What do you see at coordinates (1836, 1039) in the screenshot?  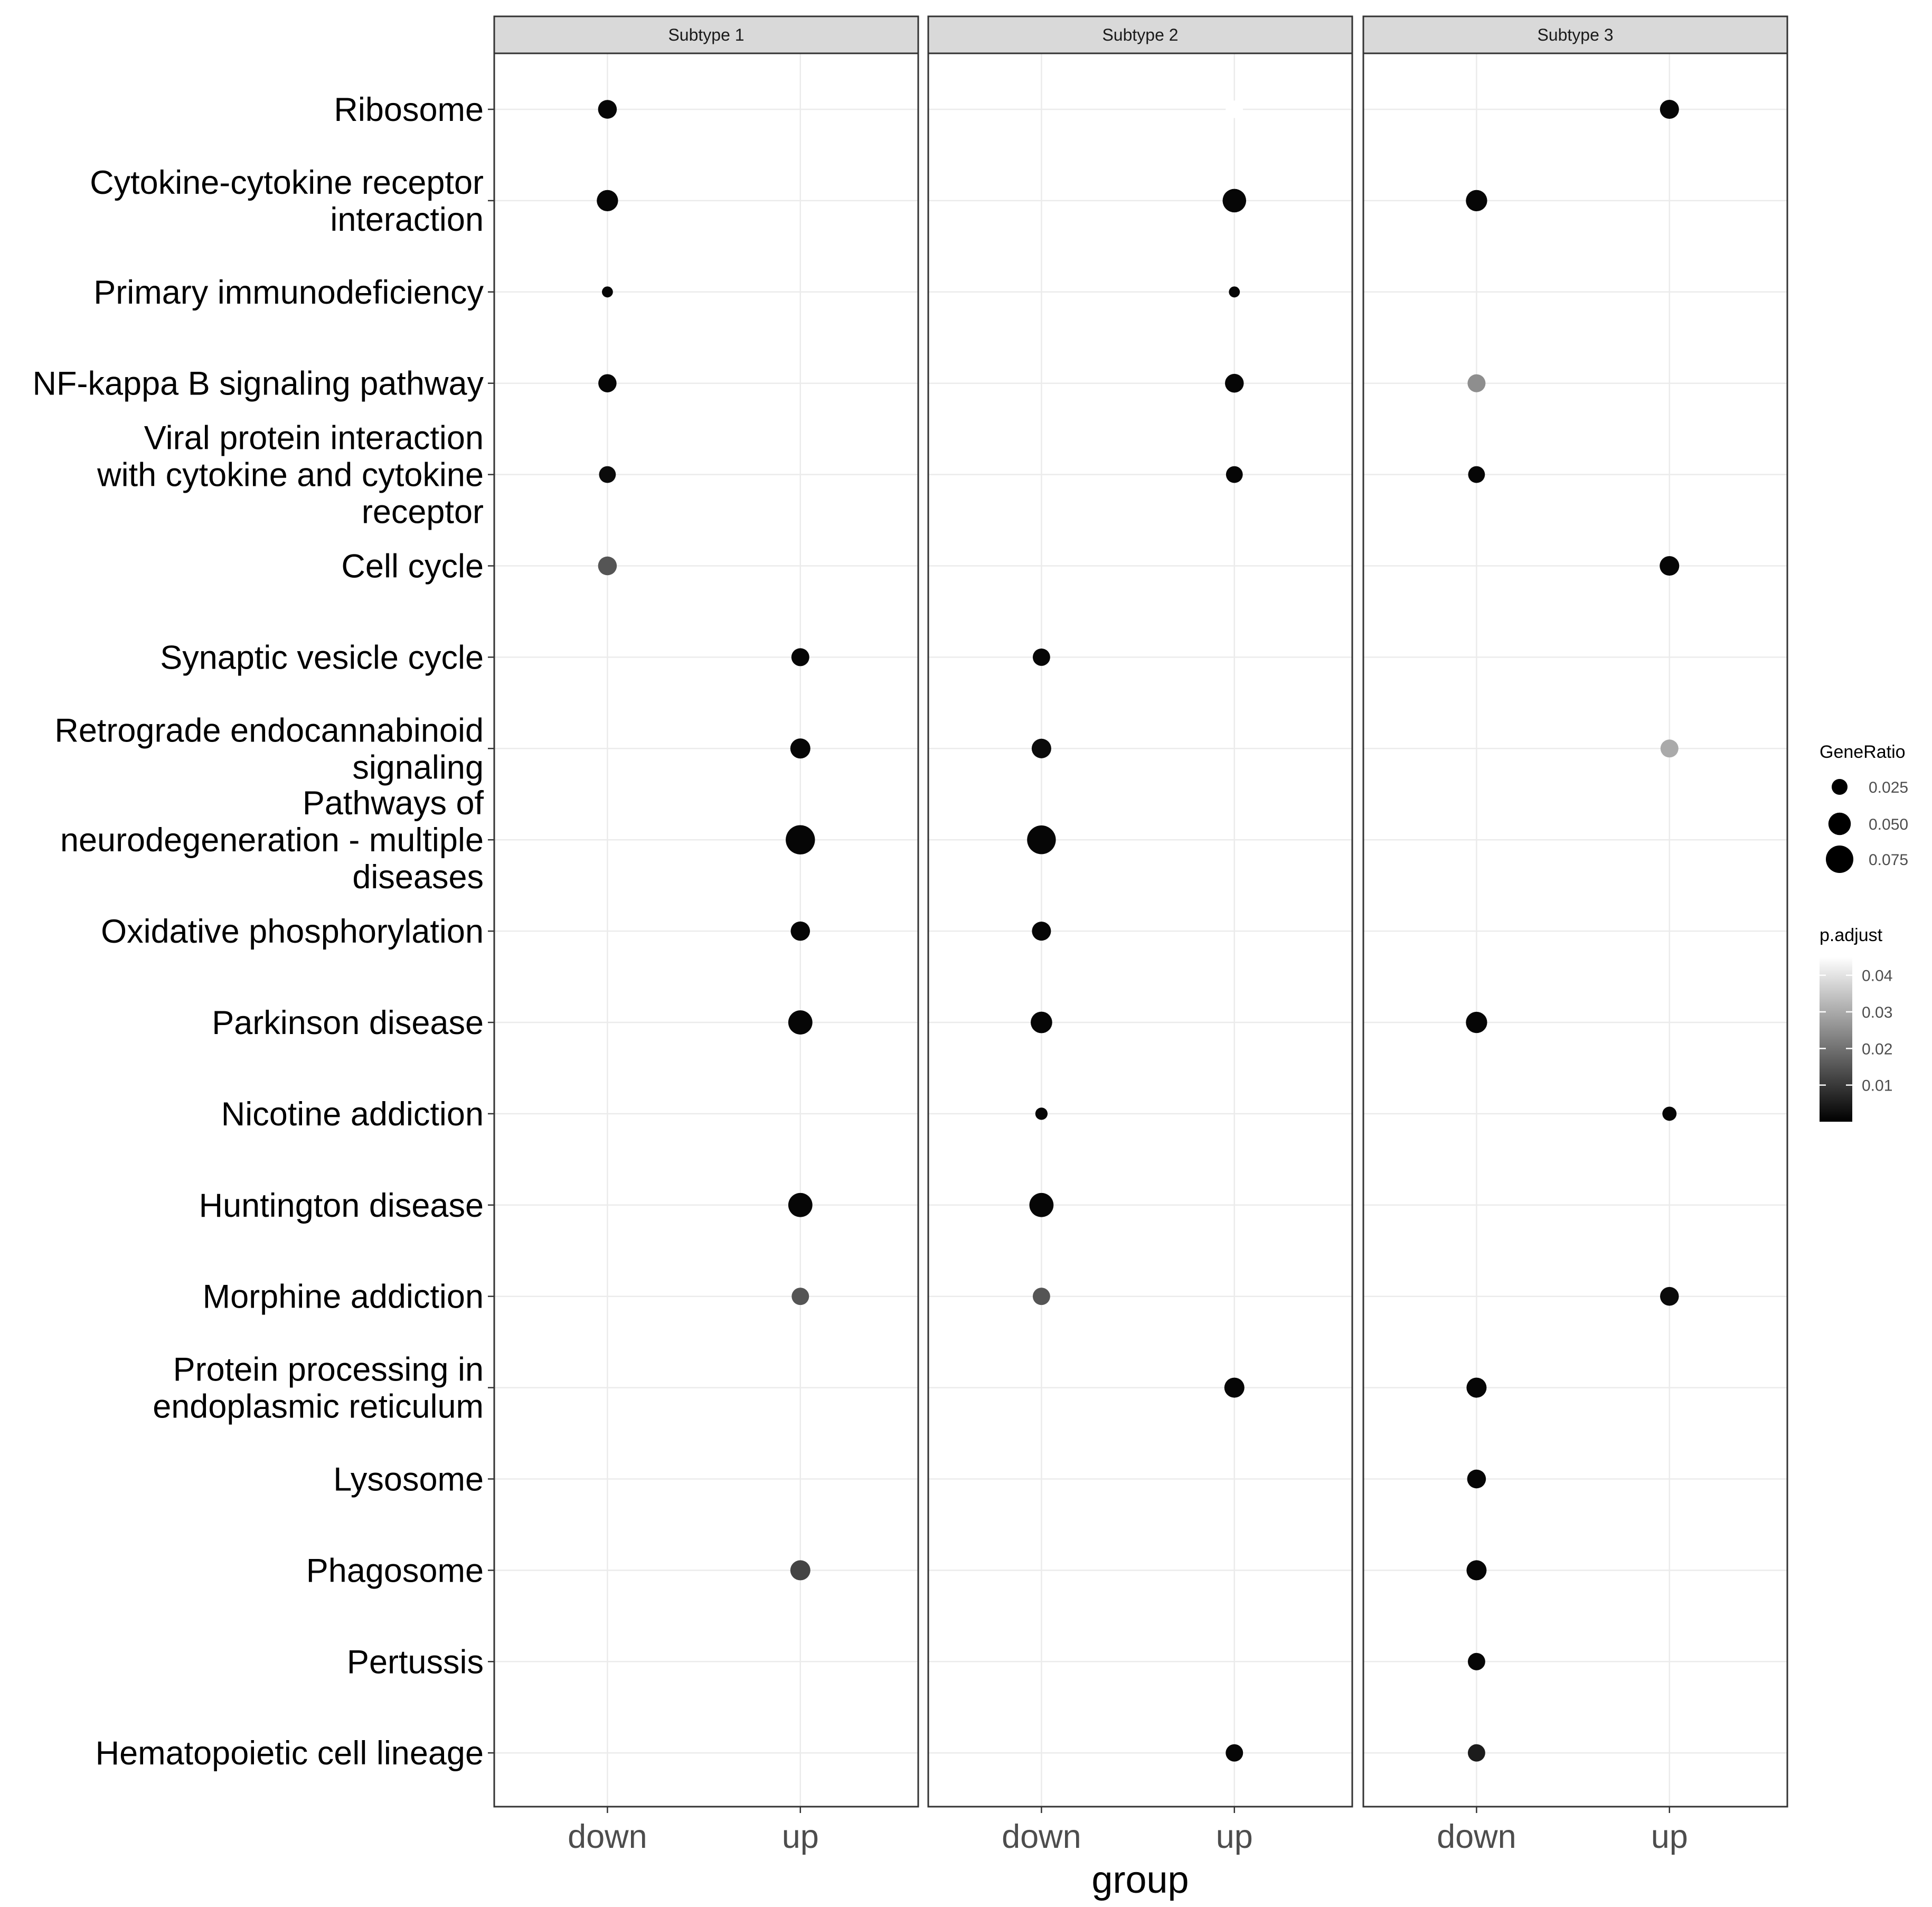 I see `legend-colorbar` at bounding box center [1836, 1039].